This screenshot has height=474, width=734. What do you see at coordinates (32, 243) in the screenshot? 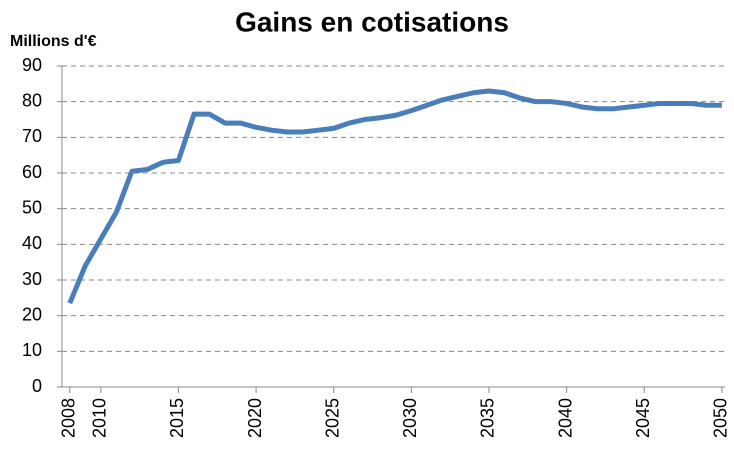
I see `y-tick-label: 40` at bounding box center [32, 243].